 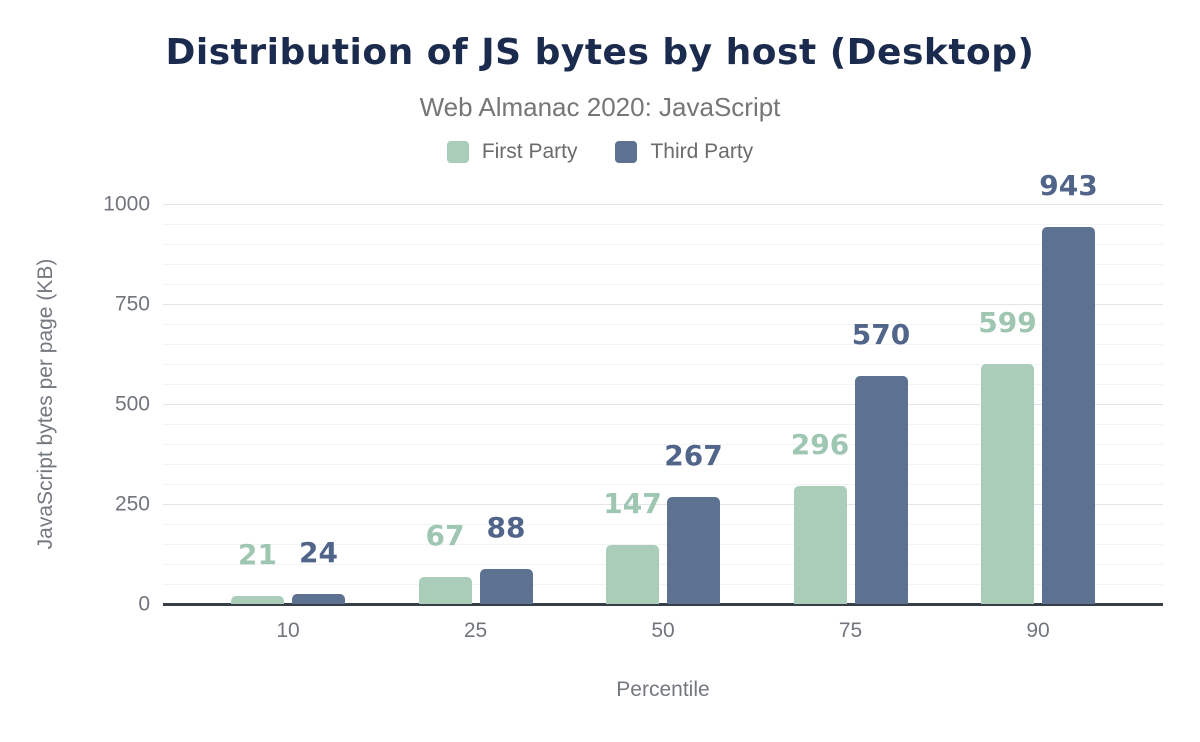 I want to click on x-tick-label-90: 90, so click(x=1038, y=630).